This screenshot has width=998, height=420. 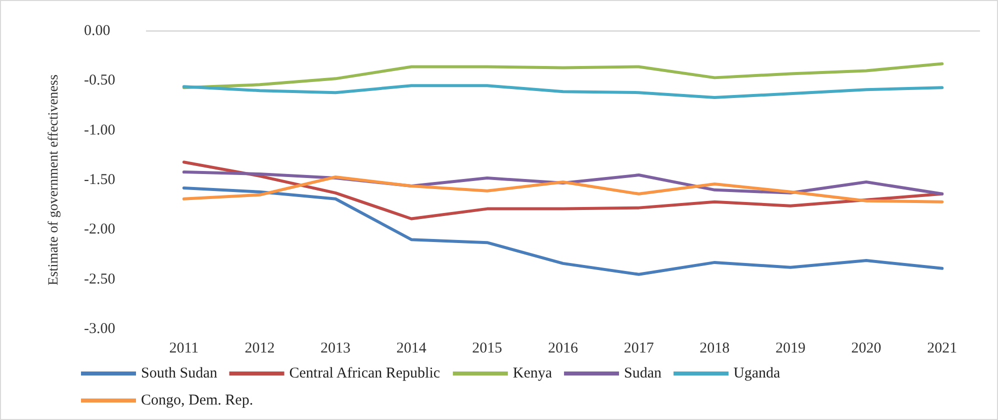 What do you see at coordinates (364, 374) in the screenshot?
I see `legend-label: Central African Republic` at bounding box center [364, 374].